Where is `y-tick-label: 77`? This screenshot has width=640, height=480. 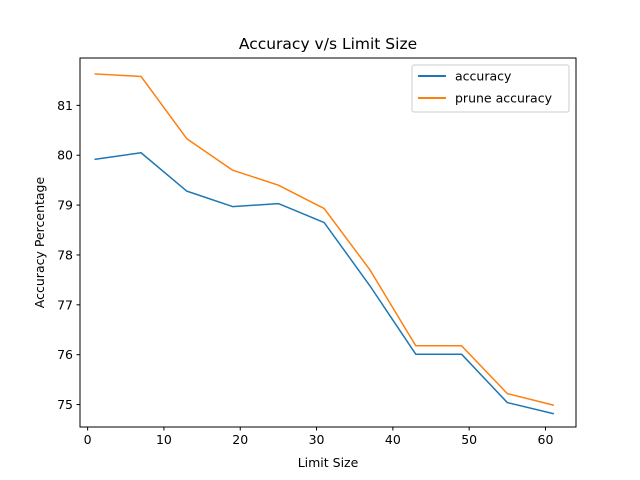 y-tick-label: 77 is located at coordinates (65, 304).